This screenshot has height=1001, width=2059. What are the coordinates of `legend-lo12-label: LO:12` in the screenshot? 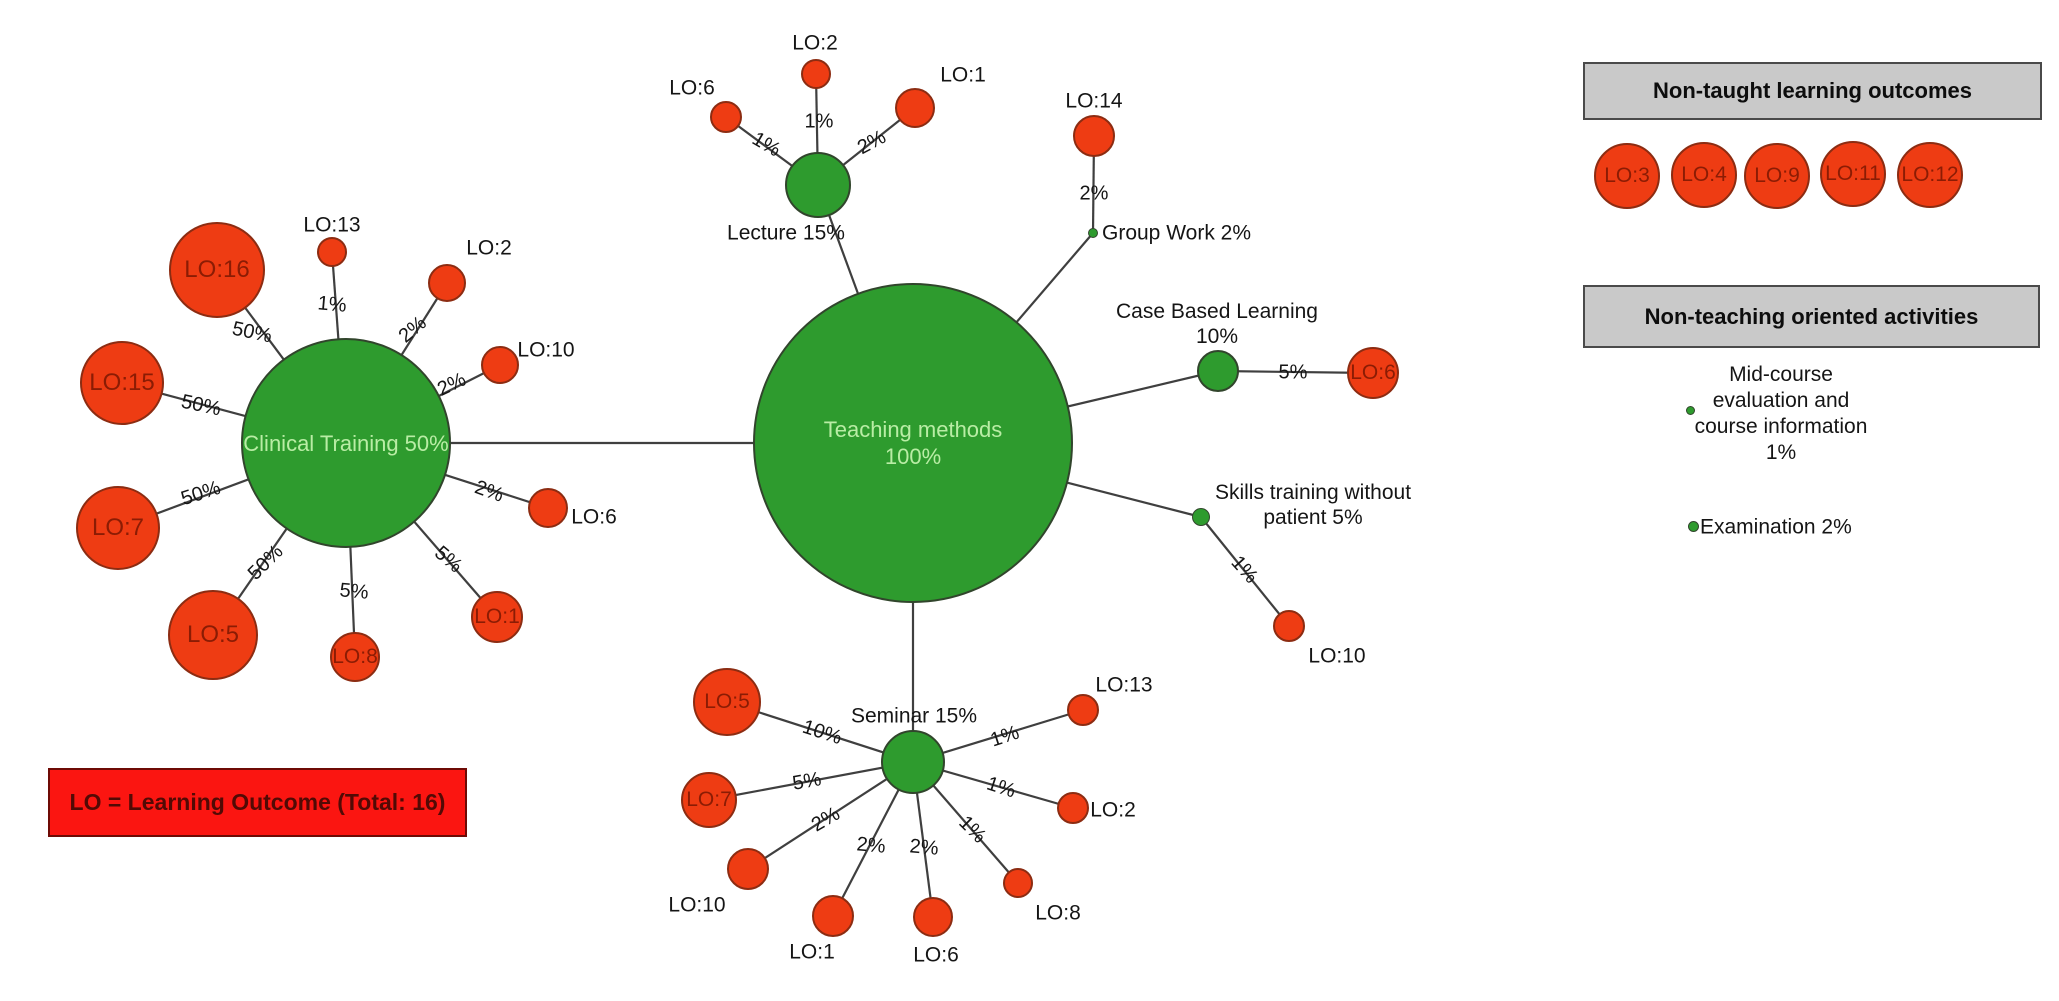 It's located at (1930, 174).